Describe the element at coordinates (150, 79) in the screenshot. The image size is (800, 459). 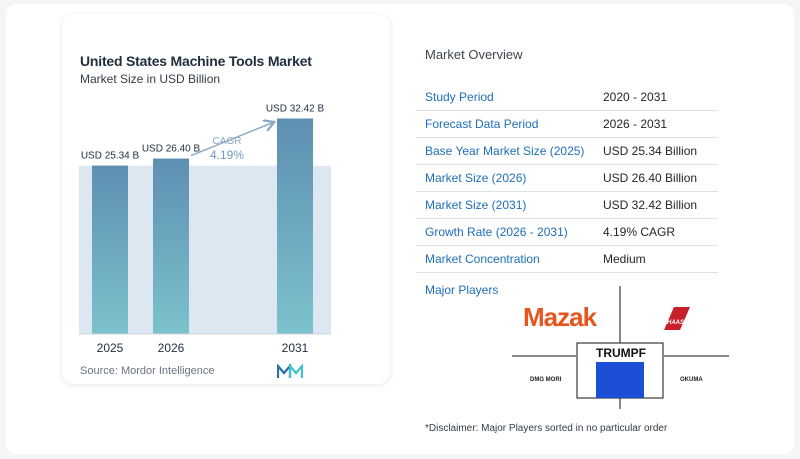
I see `chart-subtitle: Market Size in USD Billion` at that location.